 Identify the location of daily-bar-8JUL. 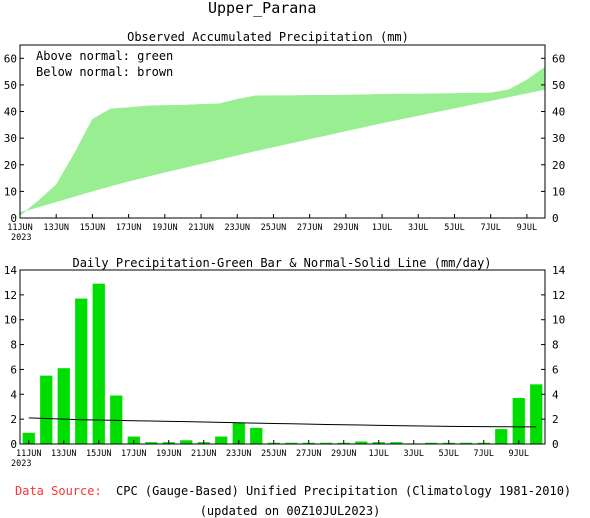
(501, 436).